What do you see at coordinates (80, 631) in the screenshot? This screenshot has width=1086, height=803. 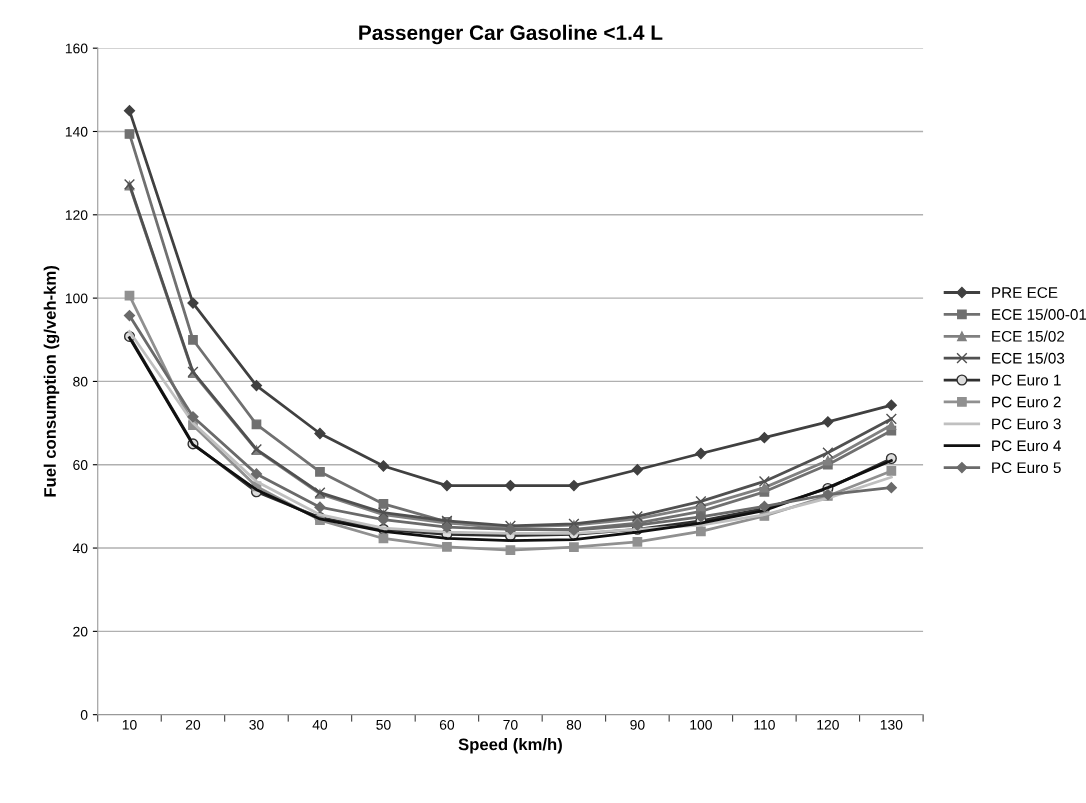 I see `y-tick-label: 20` at bounding box center [80, 631].